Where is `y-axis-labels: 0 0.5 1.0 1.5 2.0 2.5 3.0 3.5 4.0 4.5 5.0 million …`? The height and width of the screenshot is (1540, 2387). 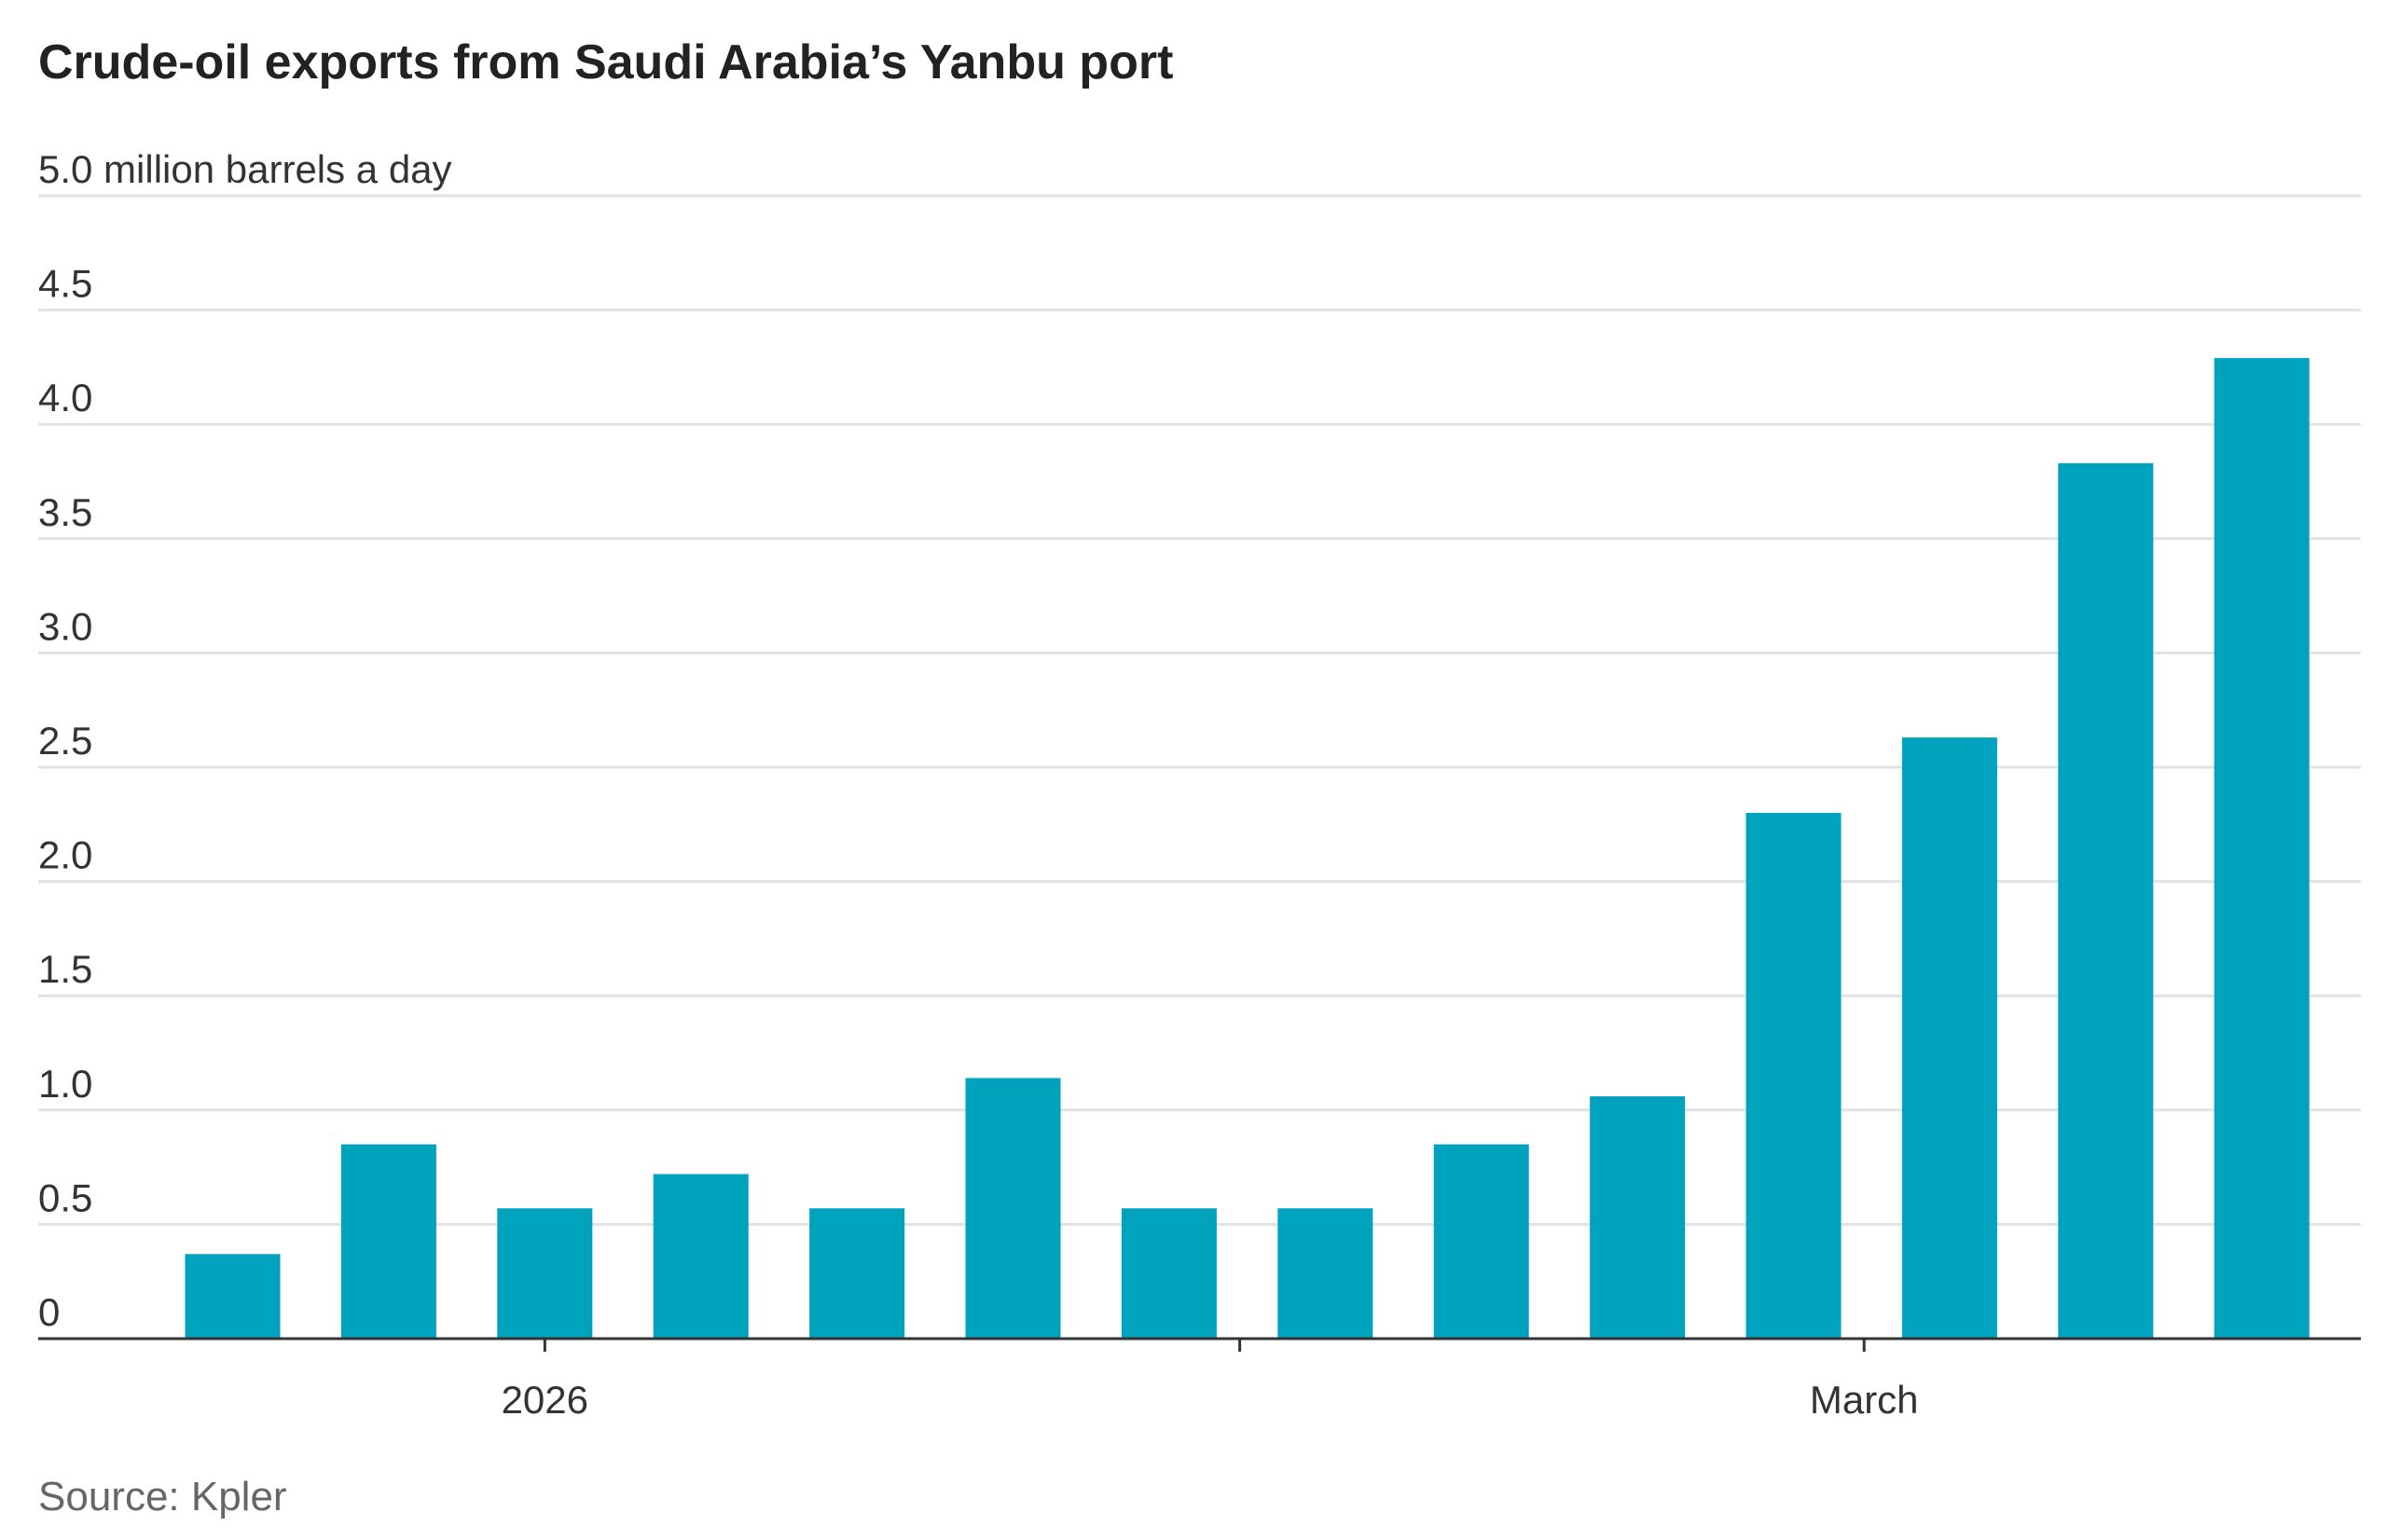
y-axis-labels: 0 0.5 1.0 1.5 2.0 2.5 3.0 3.5 4.0 4.5 5.0 million … is located at coordinates (245, 740).